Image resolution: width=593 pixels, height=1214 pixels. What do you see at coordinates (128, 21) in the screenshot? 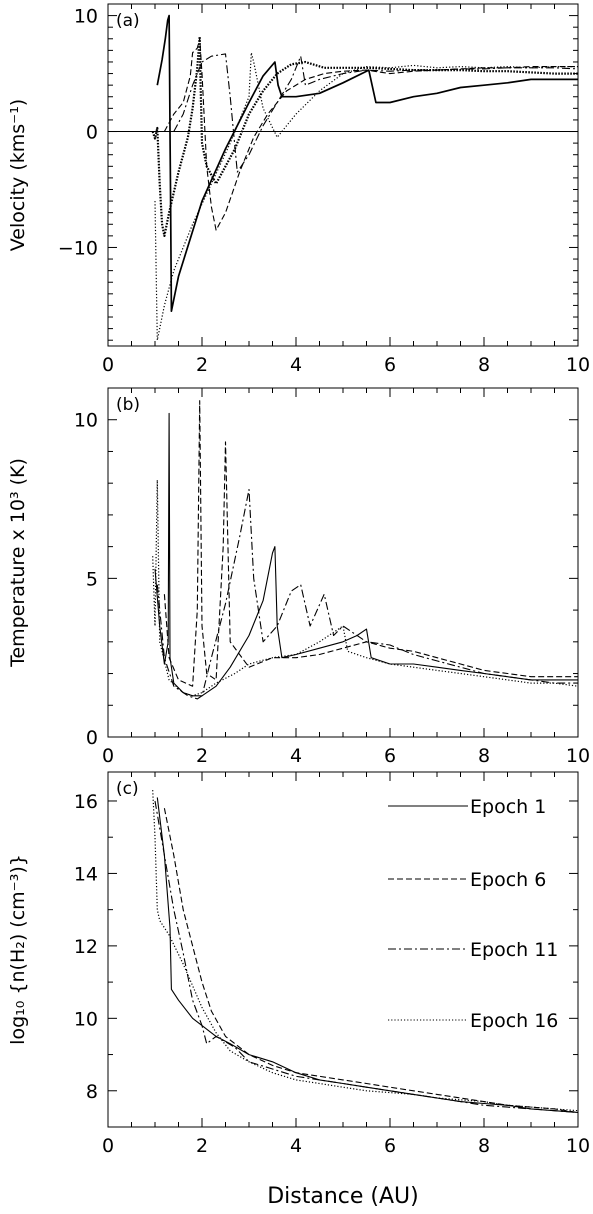
I see `panel-label: (a)` at bounding box center [128, 21].